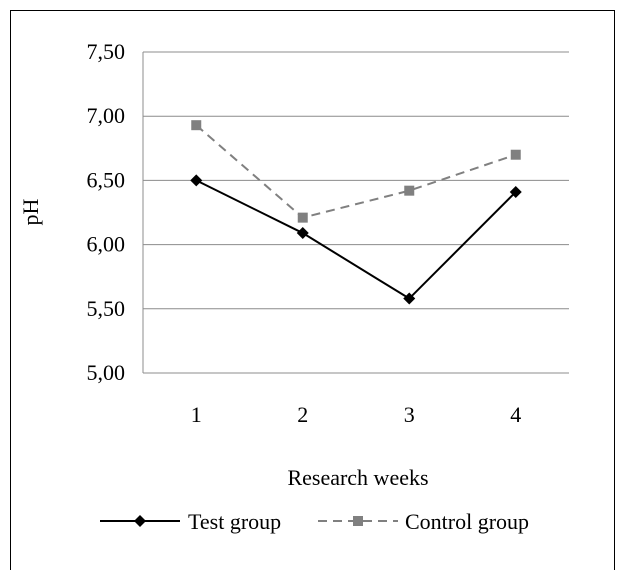 Image resolution: width=627 pixels, height=570 pixels. I want to click on x-tick-label: 4, so click(515, 414).